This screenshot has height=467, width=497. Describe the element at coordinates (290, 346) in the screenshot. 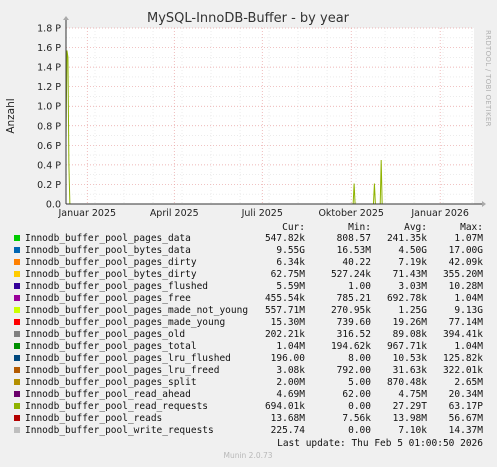

I see `legend-cur: 1.04M` at that location.